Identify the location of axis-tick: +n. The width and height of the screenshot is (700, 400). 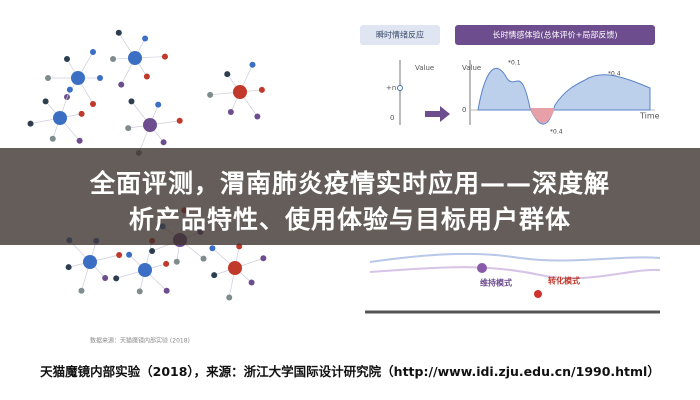
(391, 88).